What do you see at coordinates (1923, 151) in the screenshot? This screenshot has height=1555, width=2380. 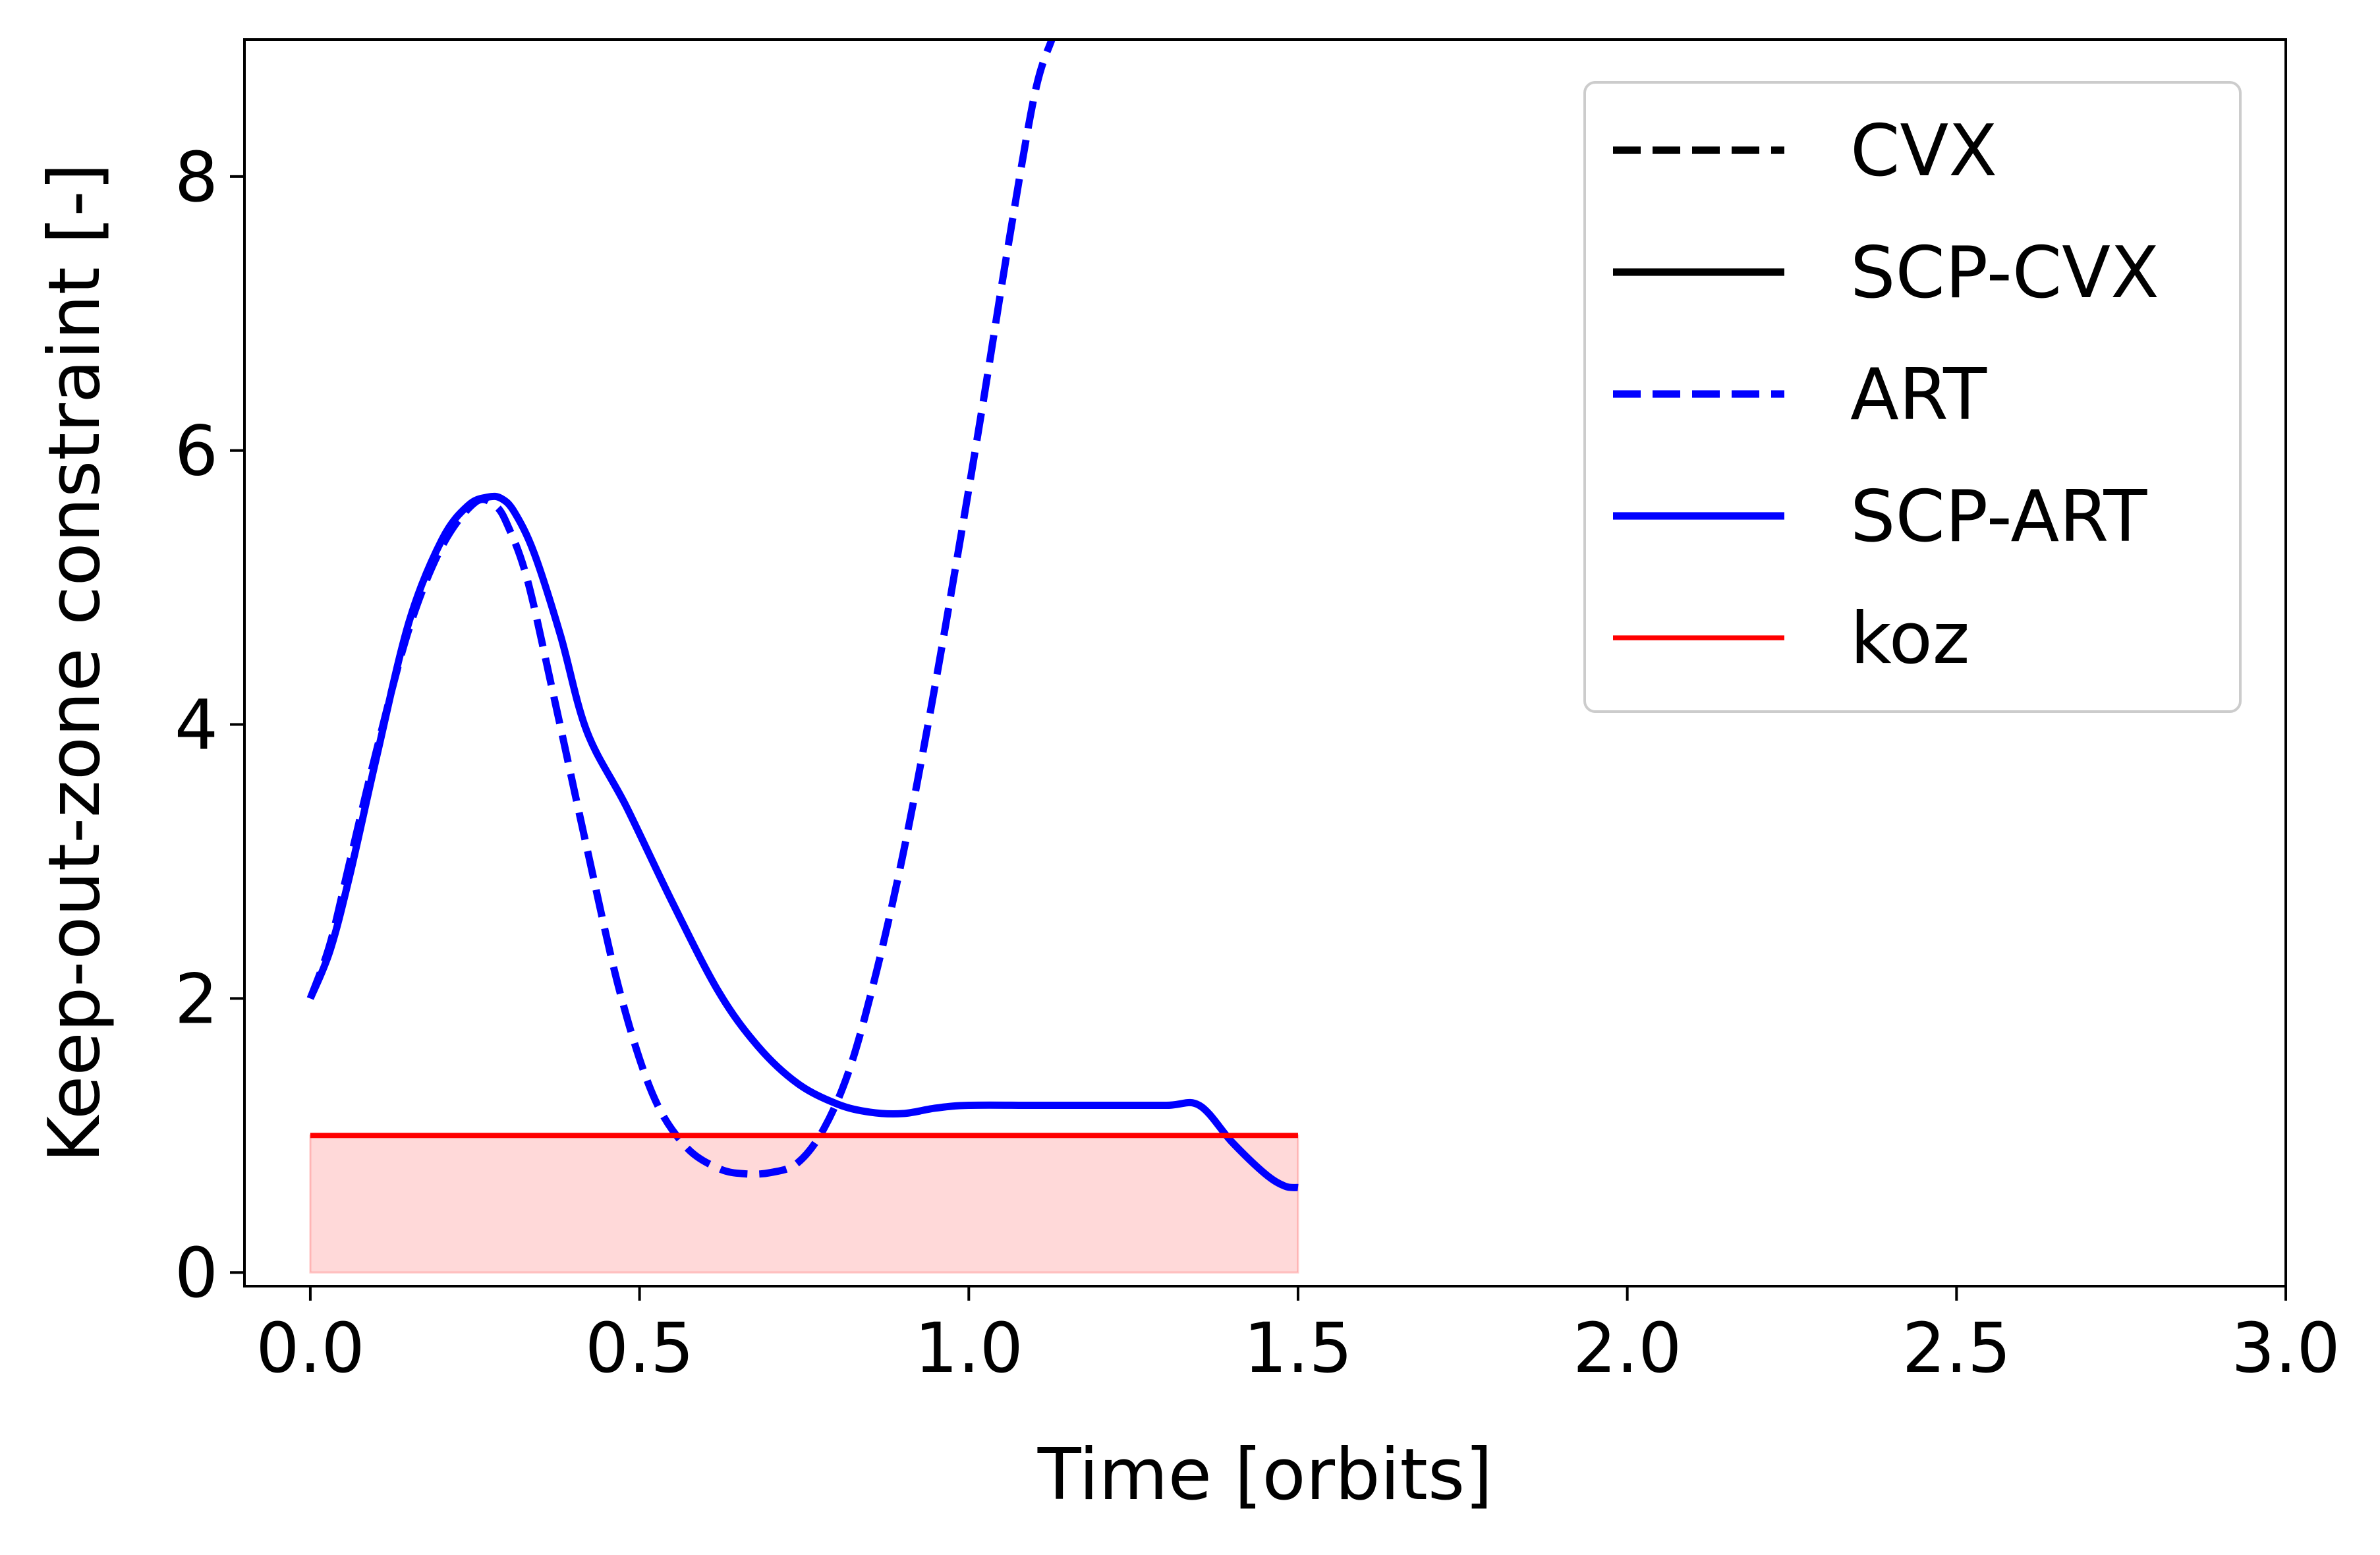 I see `legend-label-cvx: CVX` at bounding box center [1923, 151].